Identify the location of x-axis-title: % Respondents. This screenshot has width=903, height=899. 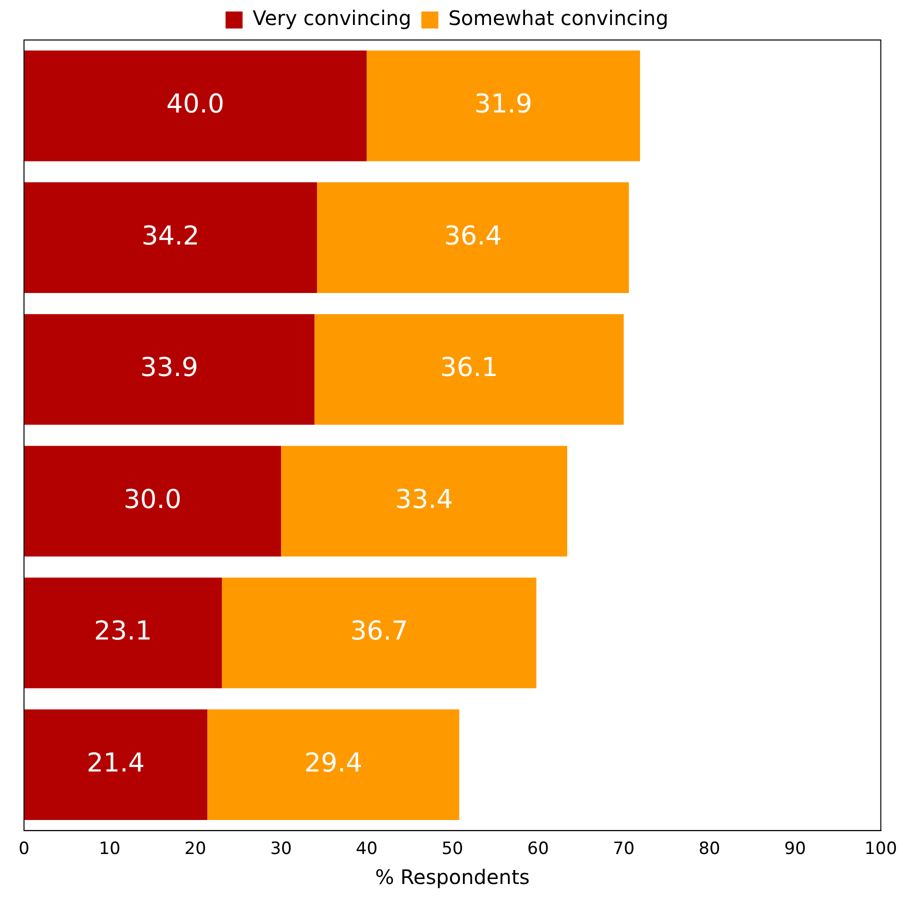
(452, 877).